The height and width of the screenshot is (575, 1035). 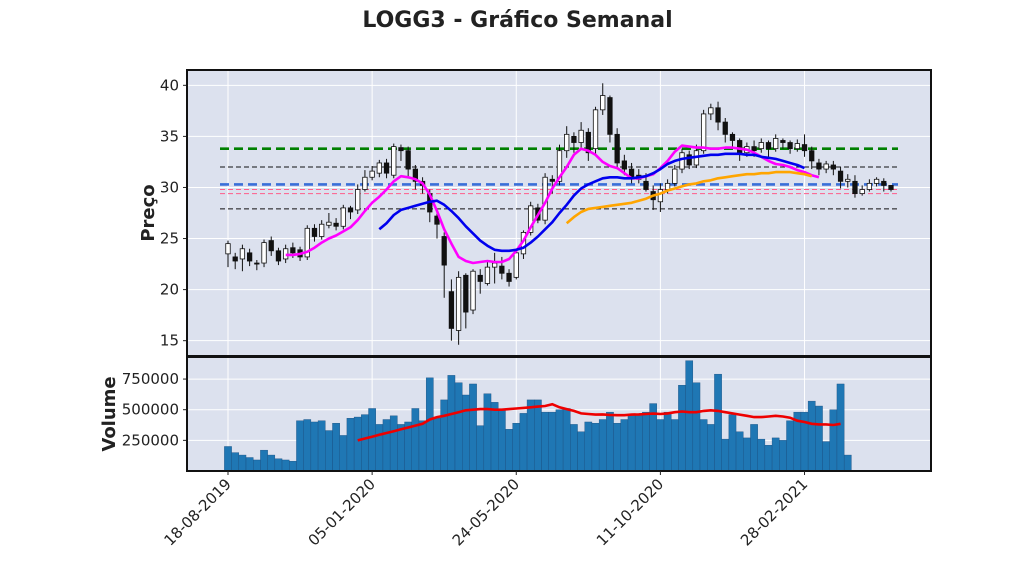 I want to click on volume-frame, so click(x=559, y=414).